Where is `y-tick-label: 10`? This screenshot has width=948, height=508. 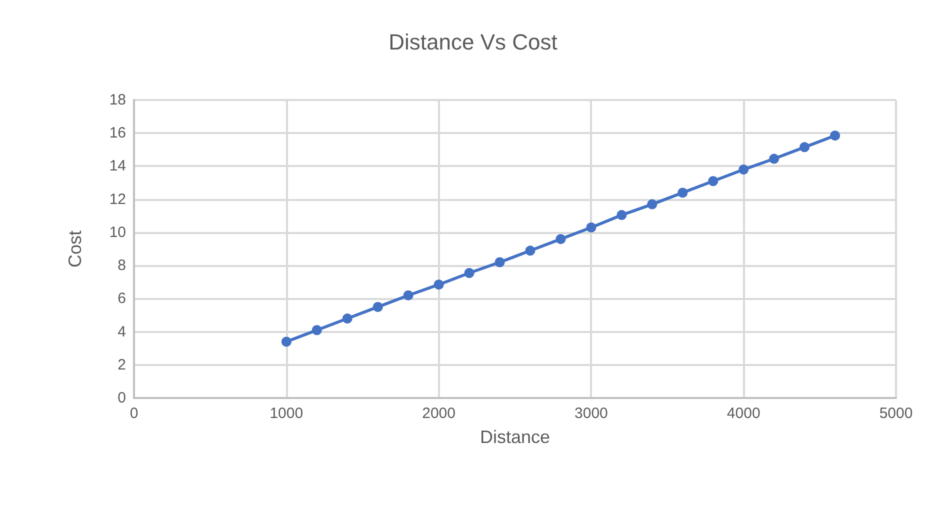 y-tick-label: 10 is located at coordinates (117, 232).